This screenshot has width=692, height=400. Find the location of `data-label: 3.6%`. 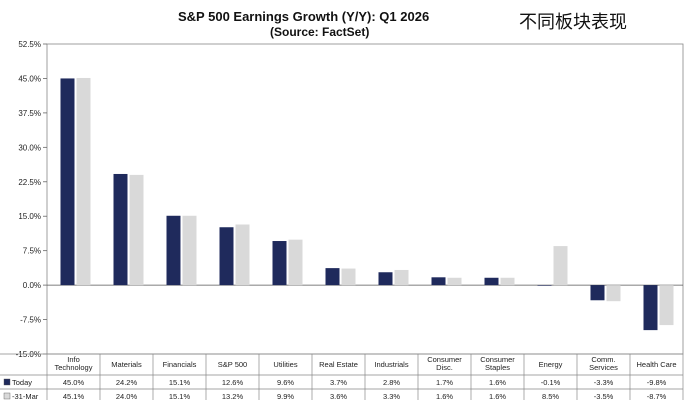

data-label: 3.6% is located at coordinates (338, 396).